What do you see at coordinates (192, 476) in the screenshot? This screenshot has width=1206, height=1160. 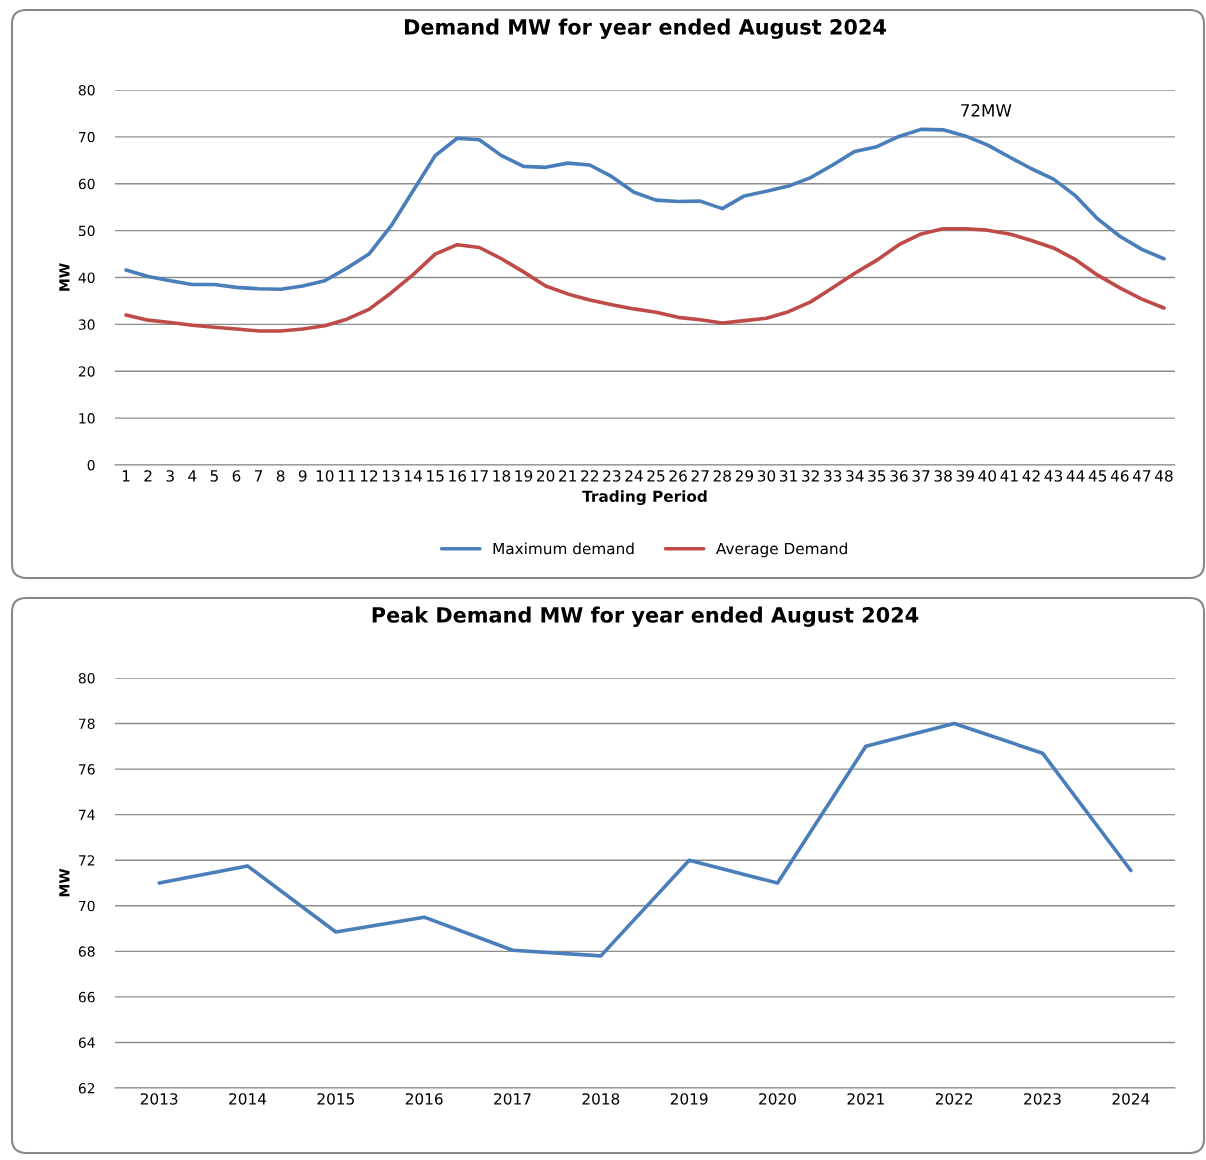 I see `x-tick-label: 4` at bounding box center [192, 476].